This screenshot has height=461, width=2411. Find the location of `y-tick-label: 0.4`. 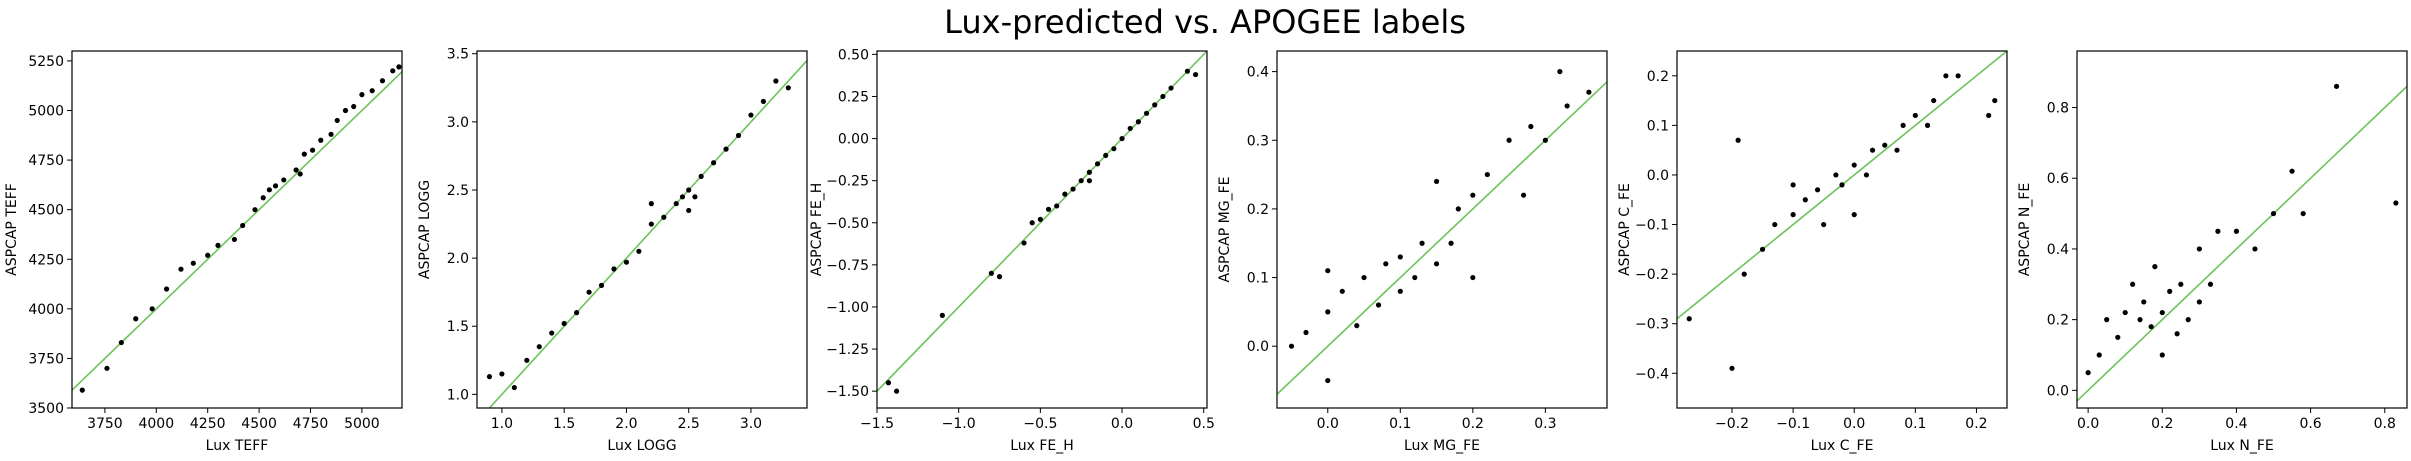

y-tick-label: 0.4 is located at coordinates (1258, 73).